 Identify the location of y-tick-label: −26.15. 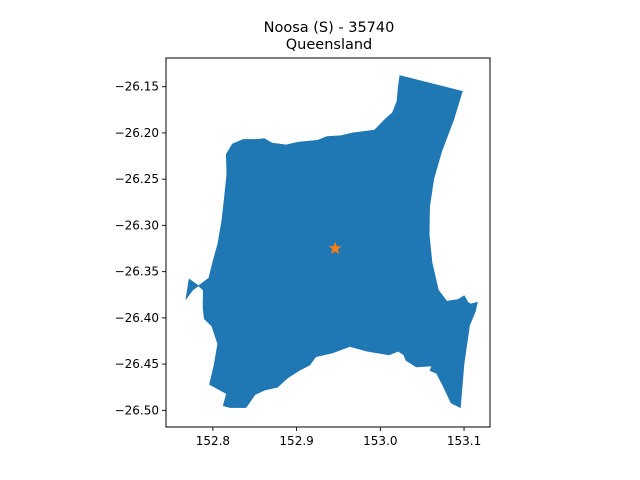
(137, 87).